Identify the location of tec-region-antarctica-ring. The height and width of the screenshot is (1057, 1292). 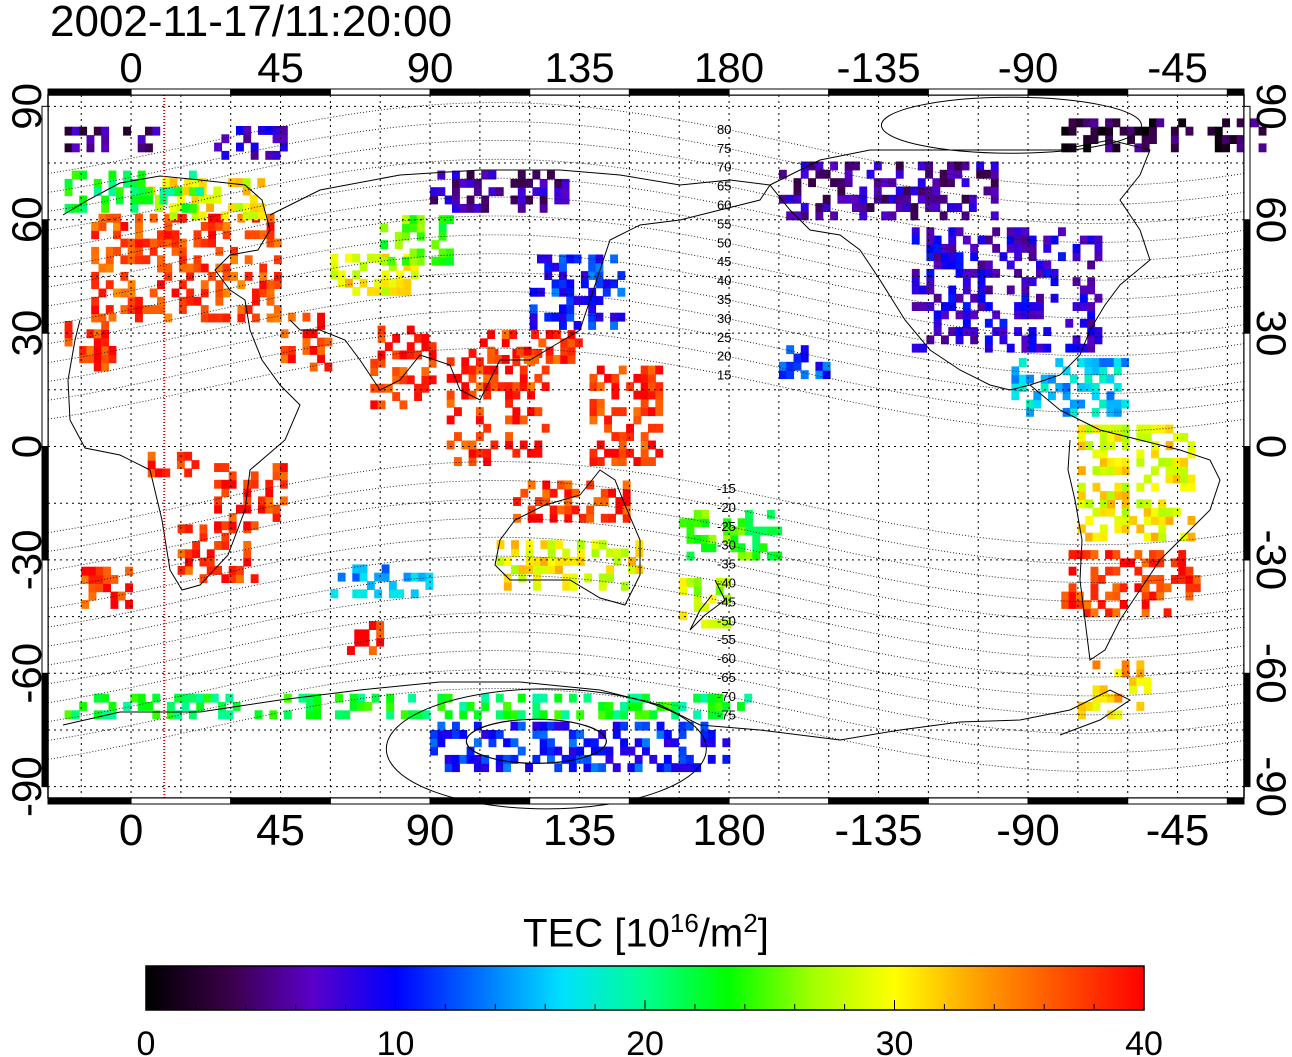
(408, 706).